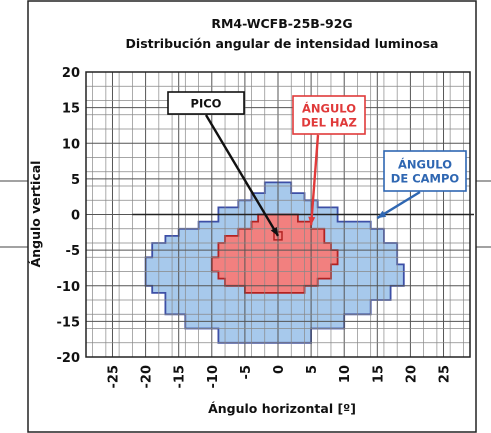  I want to click on x-tick-label: -20, so click(147, 377).